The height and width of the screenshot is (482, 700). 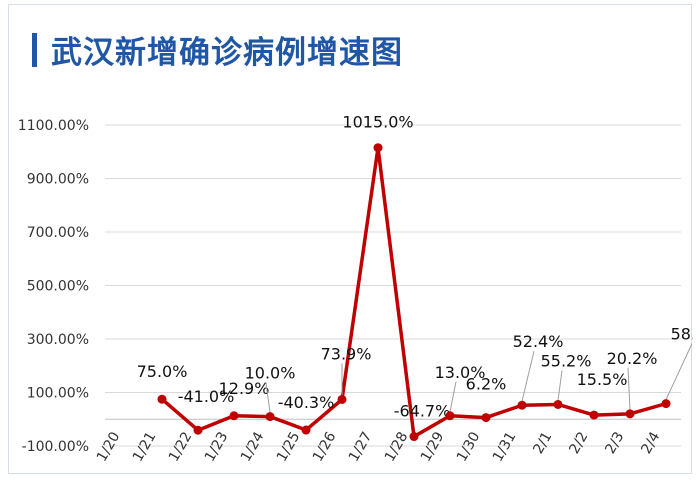 What do you see at coordinates (505, 446) in the screenshot?
I see `x-tick-label: 1/31` at bounding box center [505, 446].